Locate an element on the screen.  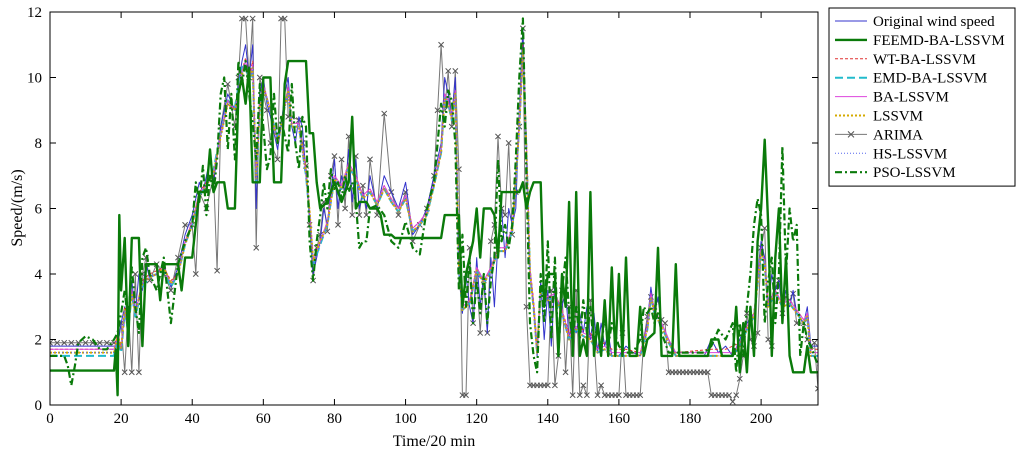
legend-label: ARIMA is located at coordinates (898, 135).